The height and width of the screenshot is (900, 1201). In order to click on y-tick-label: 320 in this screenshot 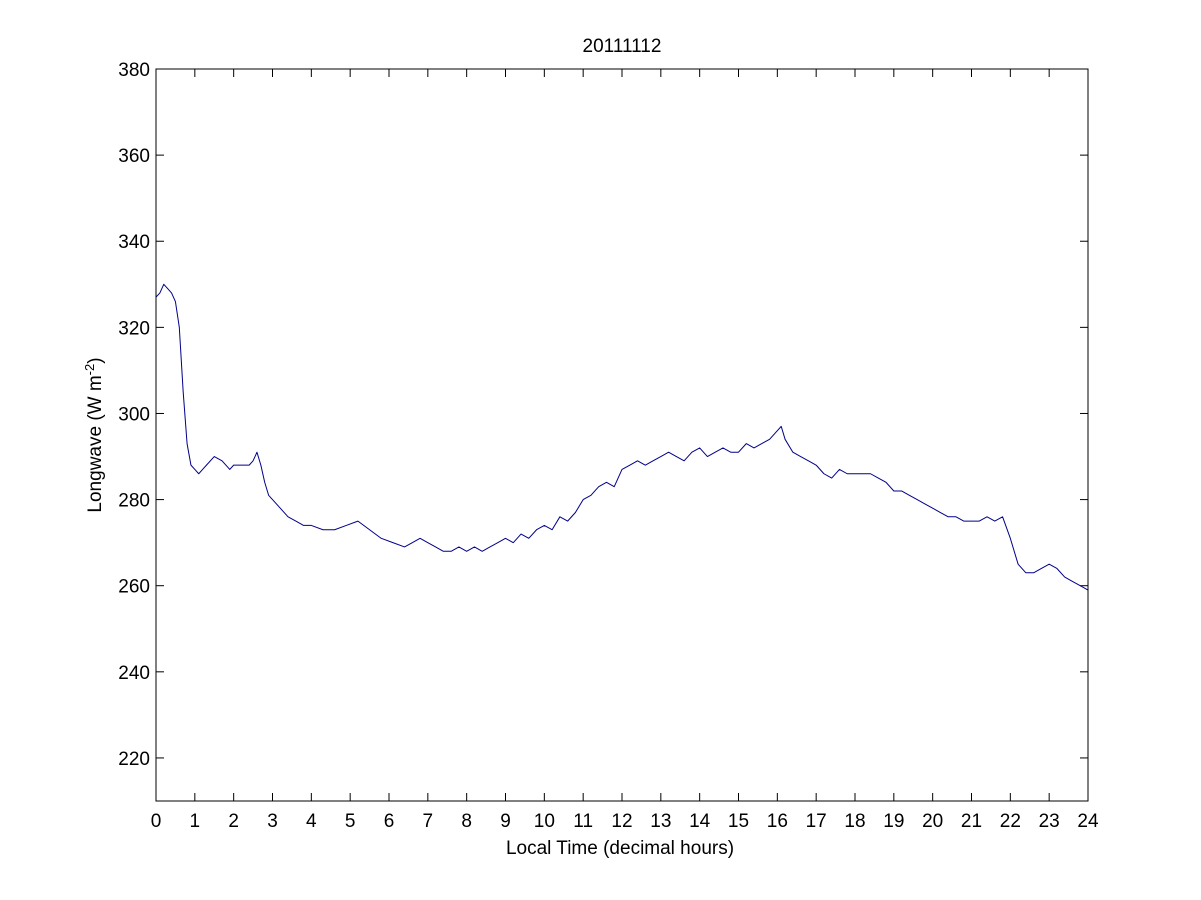, I will do `click(134, 328)`.